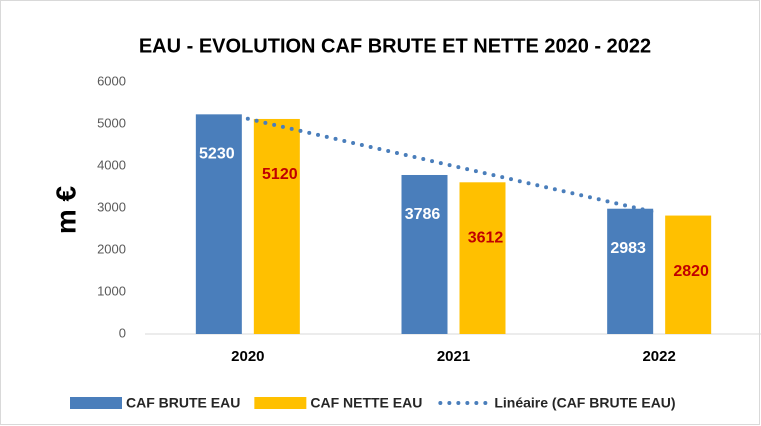 The image size is (761, 426). I want to click on data-label: 5120, so click(280, 174).